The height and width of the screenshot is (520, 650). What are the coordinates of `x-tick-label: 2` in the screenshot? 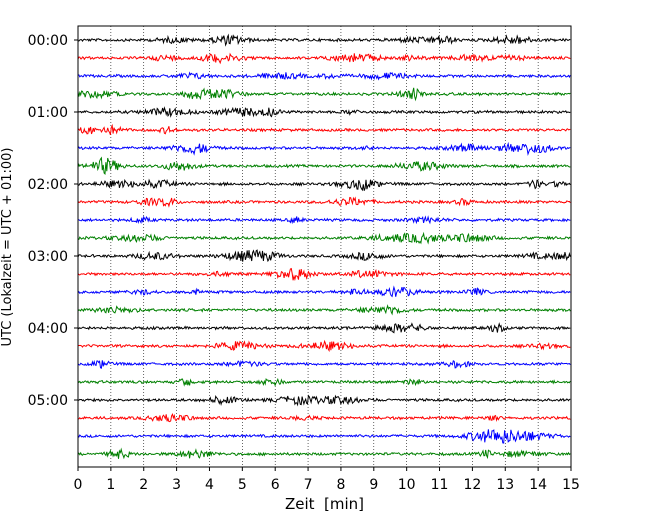 It's located at (143, 485).